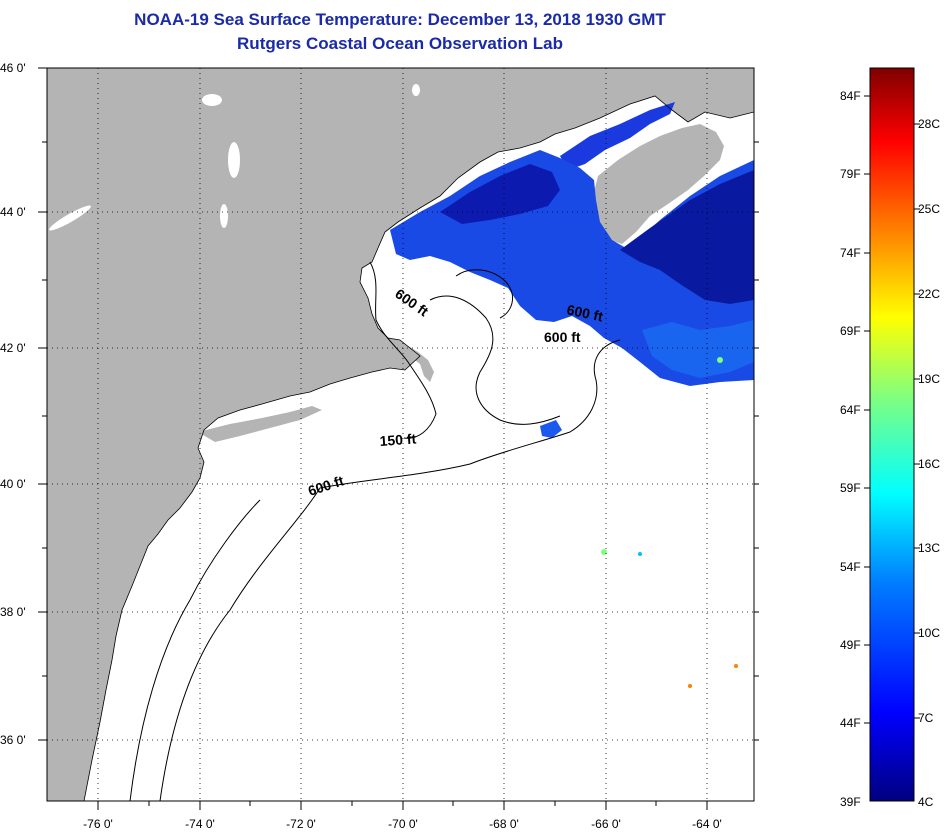  What do you see at coordinates (504, 824) in the screenshot?
I see `lon-label: -68 0'` at bounding box center [504, 824].